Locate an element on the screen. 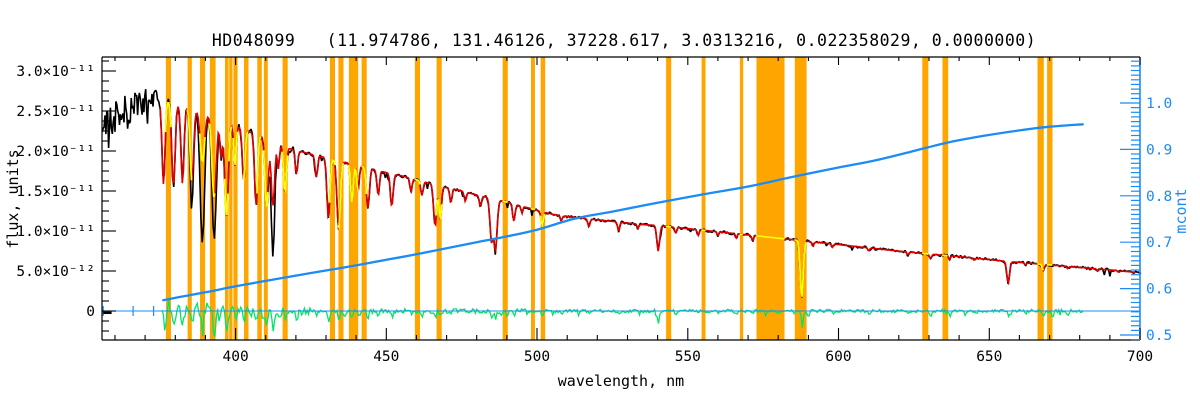  flux-axis-label: flux, units is located at coordinates (13, 198).